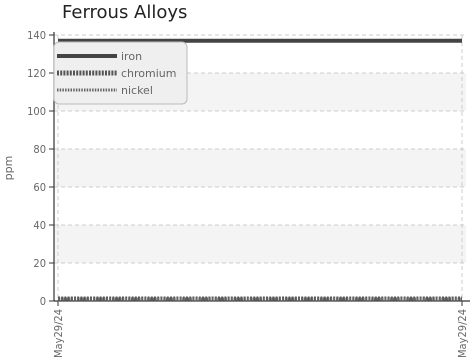 The width and height of the screenshot is (474, 364). I want to click on legend: iron chromium nickel, so click(120, 73).